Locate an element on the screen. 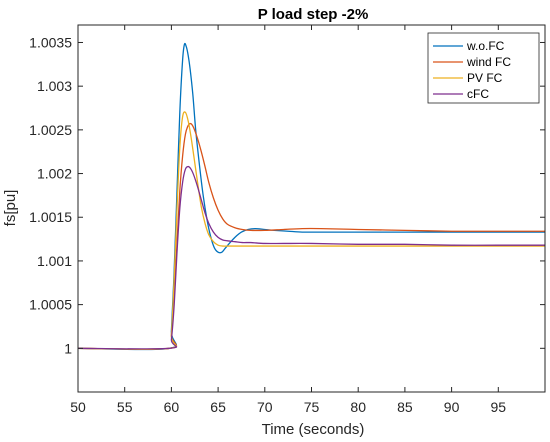  legend-box is located at coordinates (483, 68).